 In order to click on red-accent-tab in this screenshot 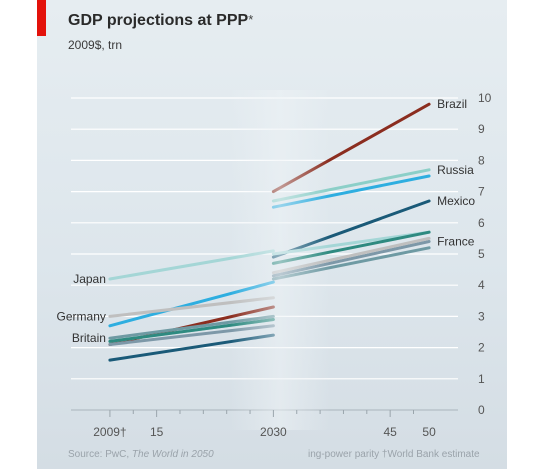, I will do `click(41, 18)`.